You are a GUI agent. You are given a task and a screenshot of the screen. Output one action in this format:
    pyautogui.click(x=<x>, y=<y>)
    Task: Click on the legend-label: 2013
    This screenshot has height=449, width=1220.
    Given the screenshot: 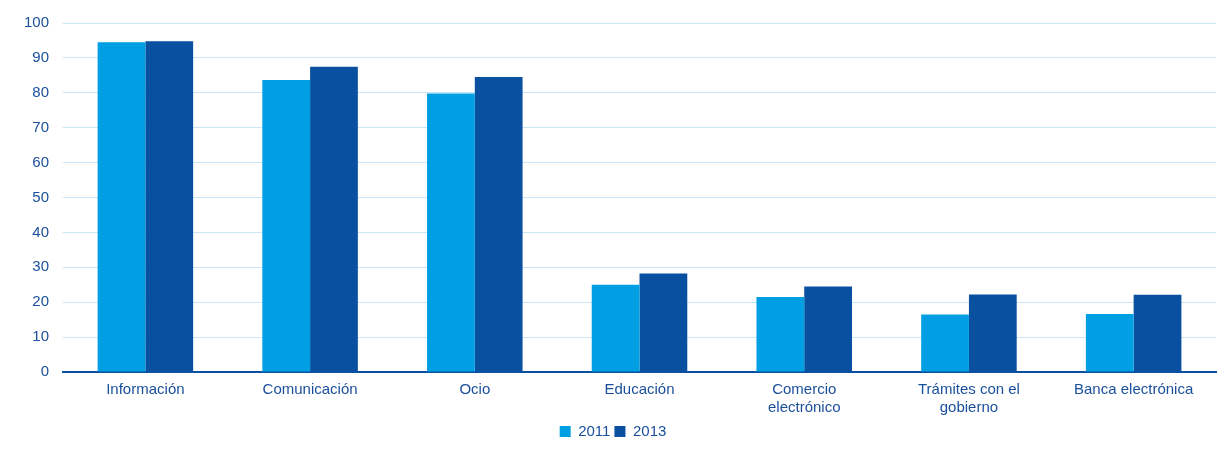 What is the action you would take?
    pyautogui.click(x=649, y=430)
    